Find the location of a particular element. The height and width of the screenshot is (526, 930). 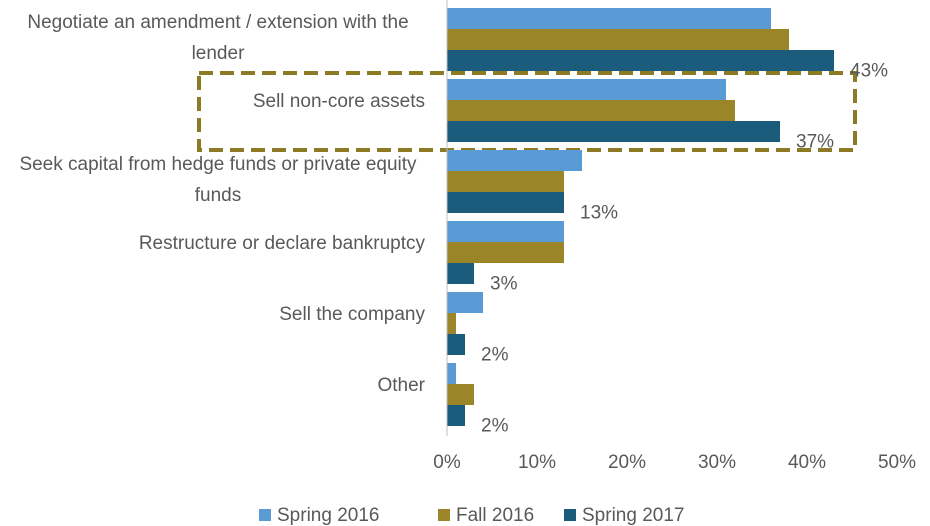

legend-label: Spring 2016 is located at coordinates (328, 515).